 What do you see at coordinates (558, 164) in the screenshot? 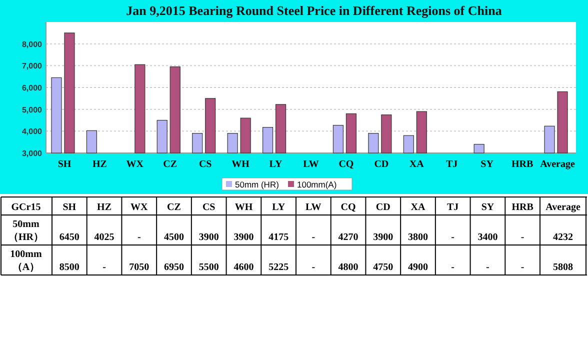
I see `x-tick-label: Average` at bounding box center [558, 164].